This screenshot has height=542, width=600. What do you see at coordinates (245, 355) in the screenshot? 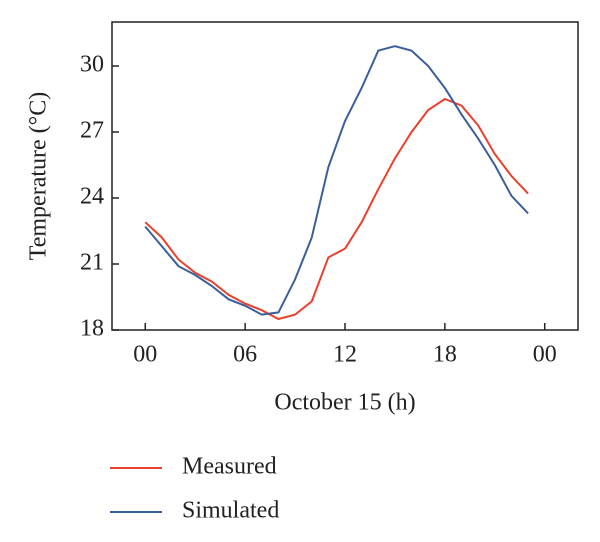
I see `x-tick-label: 06` at bounding box center [245, 355].